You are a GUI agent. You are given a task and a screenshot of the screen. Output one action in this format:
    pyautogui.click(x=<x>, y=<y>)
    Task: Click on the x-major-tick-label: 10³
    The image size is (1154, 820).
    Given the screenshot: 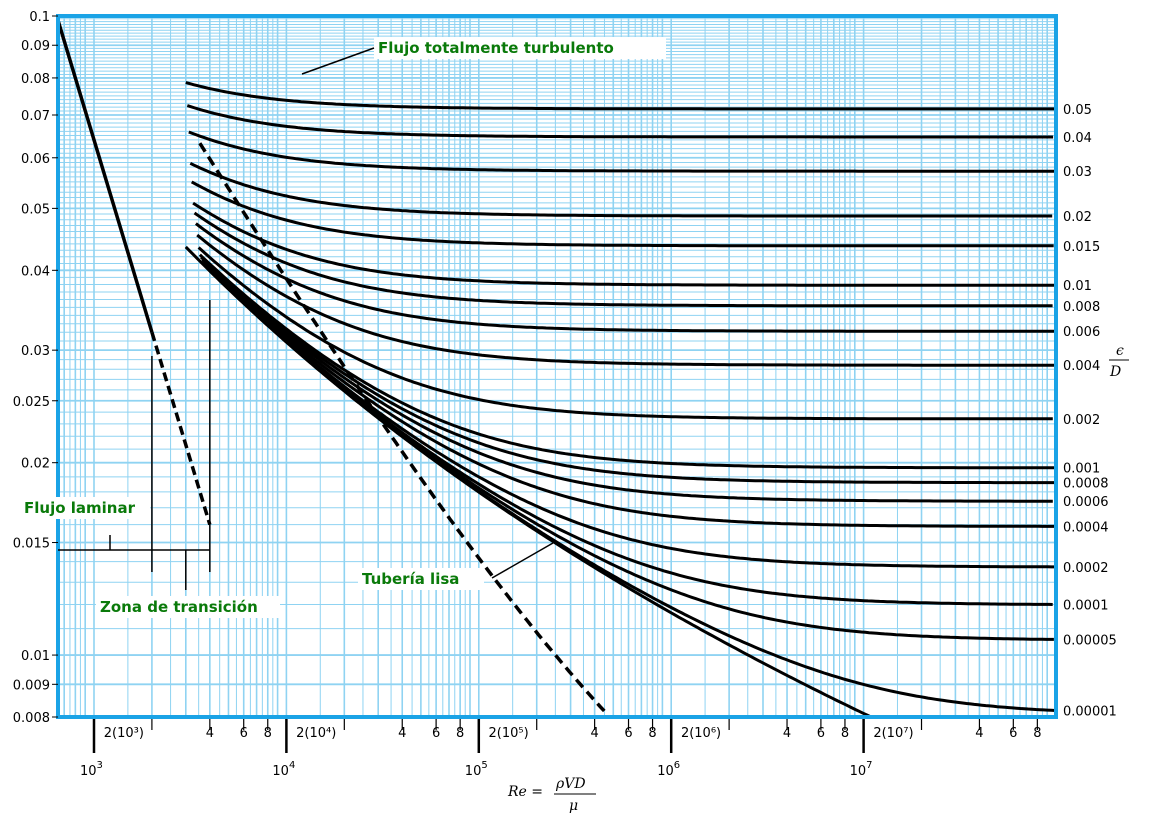 What is the action you would take?
    pyautogui.click(x=91, y=769)
    